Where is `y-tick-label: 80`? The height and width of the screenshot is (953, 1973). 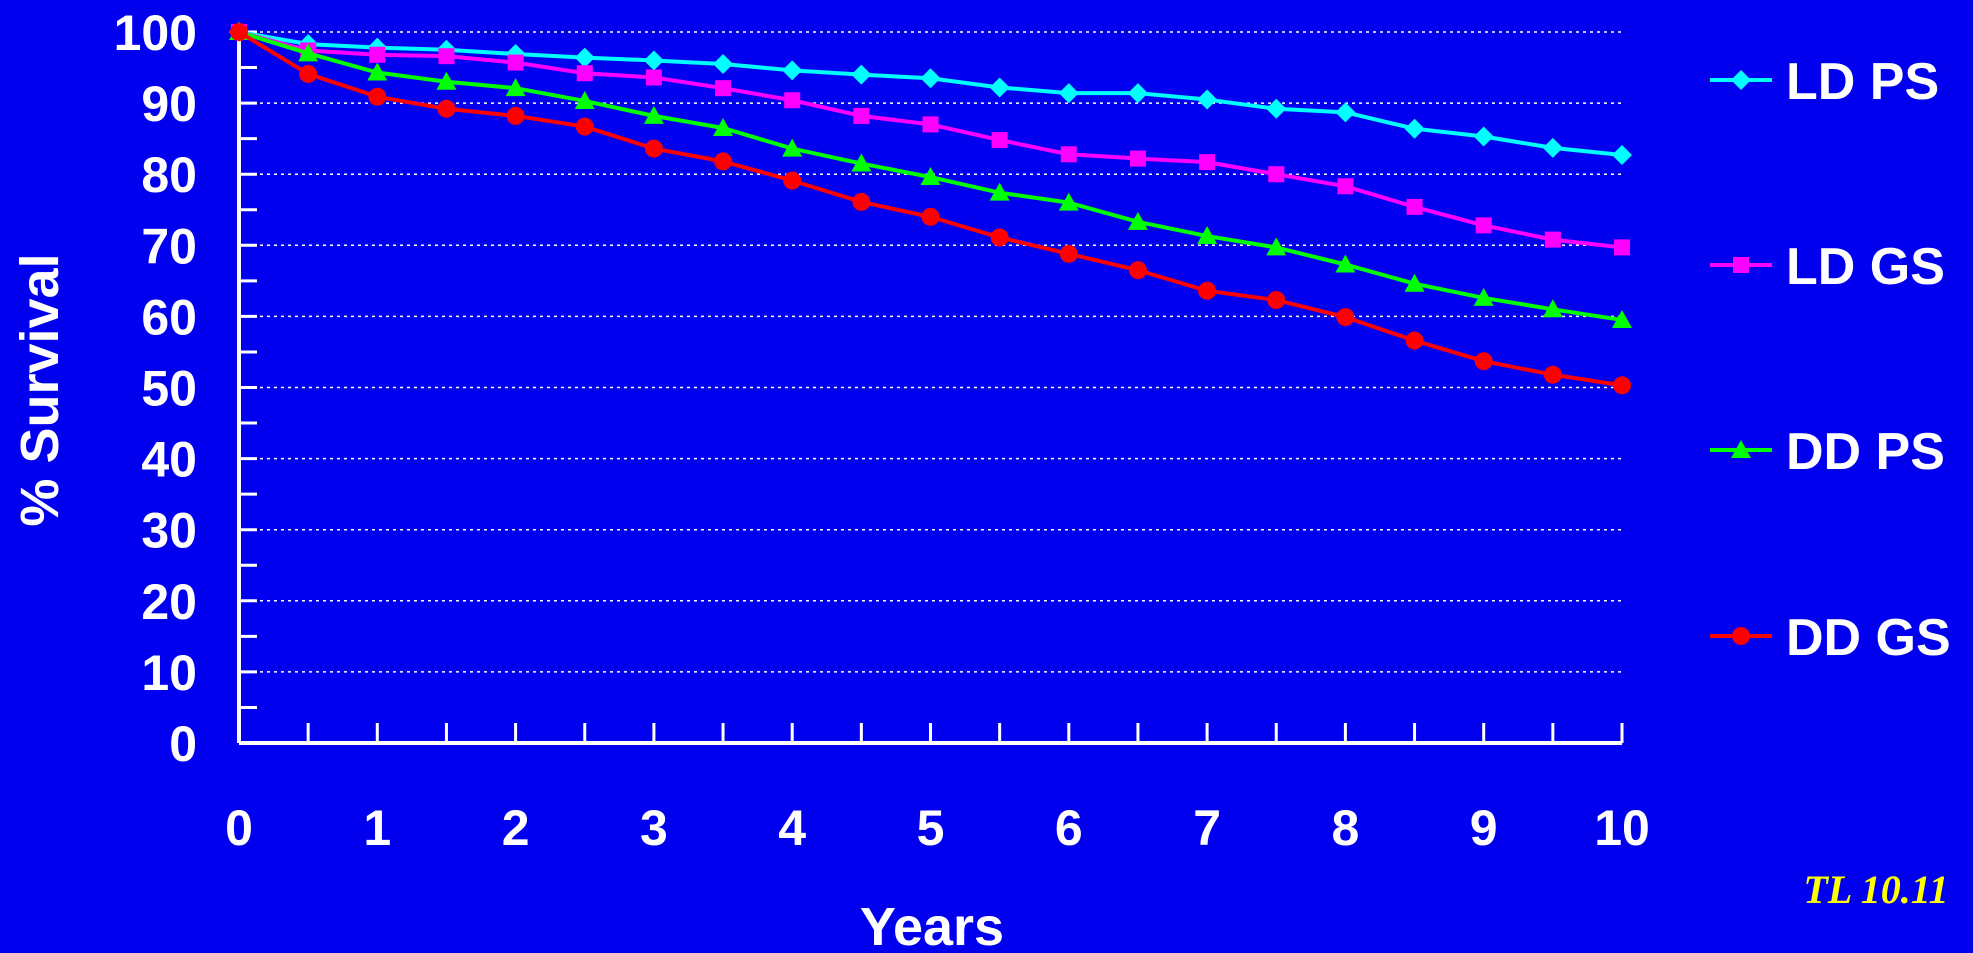 y-tick-label: 80 is located at coordinates (169, 175).